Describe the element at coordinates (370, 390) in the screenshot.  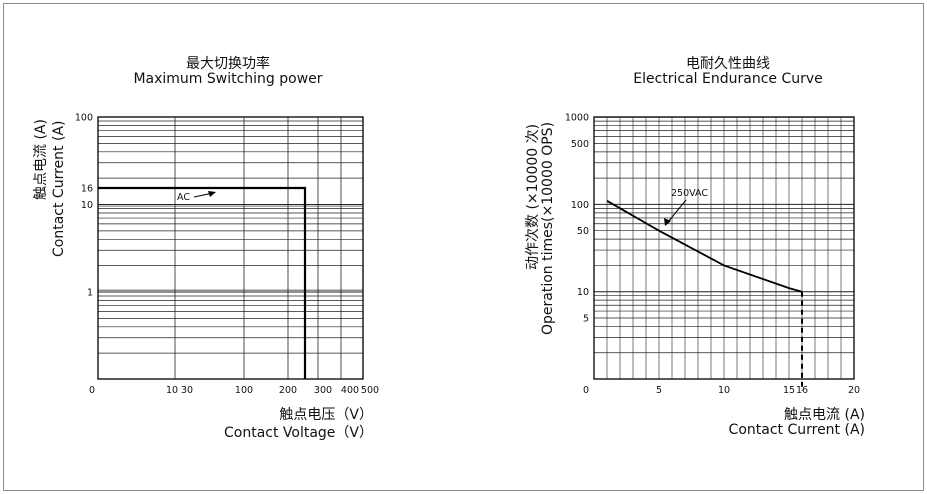
I see `left-x-tick-label: 500` at that location.